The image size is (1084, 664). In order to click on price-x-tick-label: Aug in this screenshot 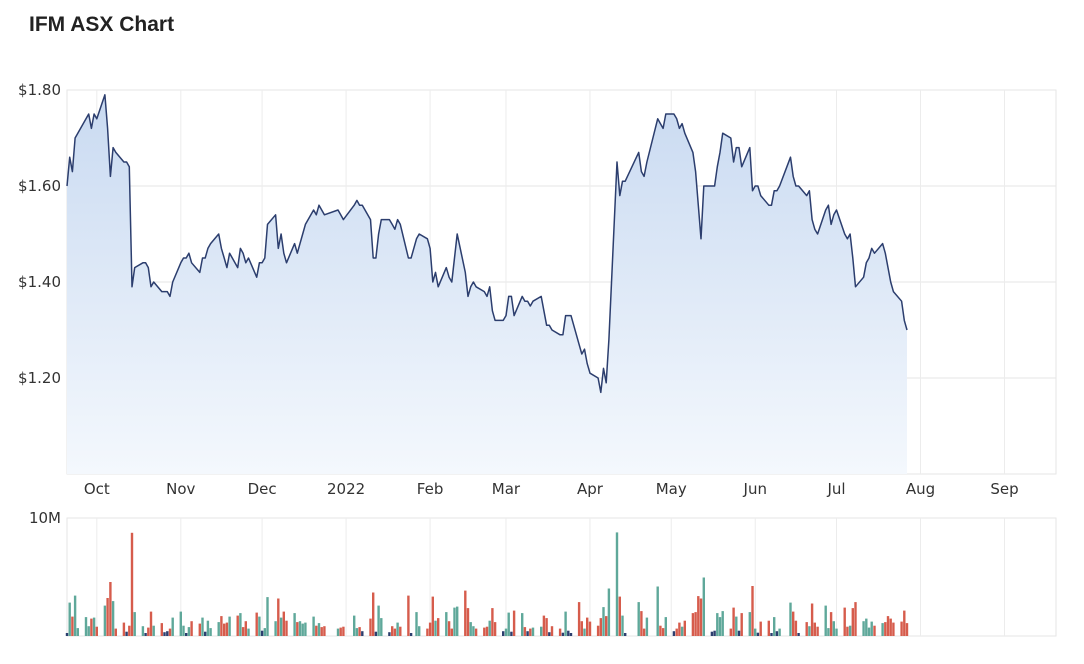, I will do `click(920, 489)`.